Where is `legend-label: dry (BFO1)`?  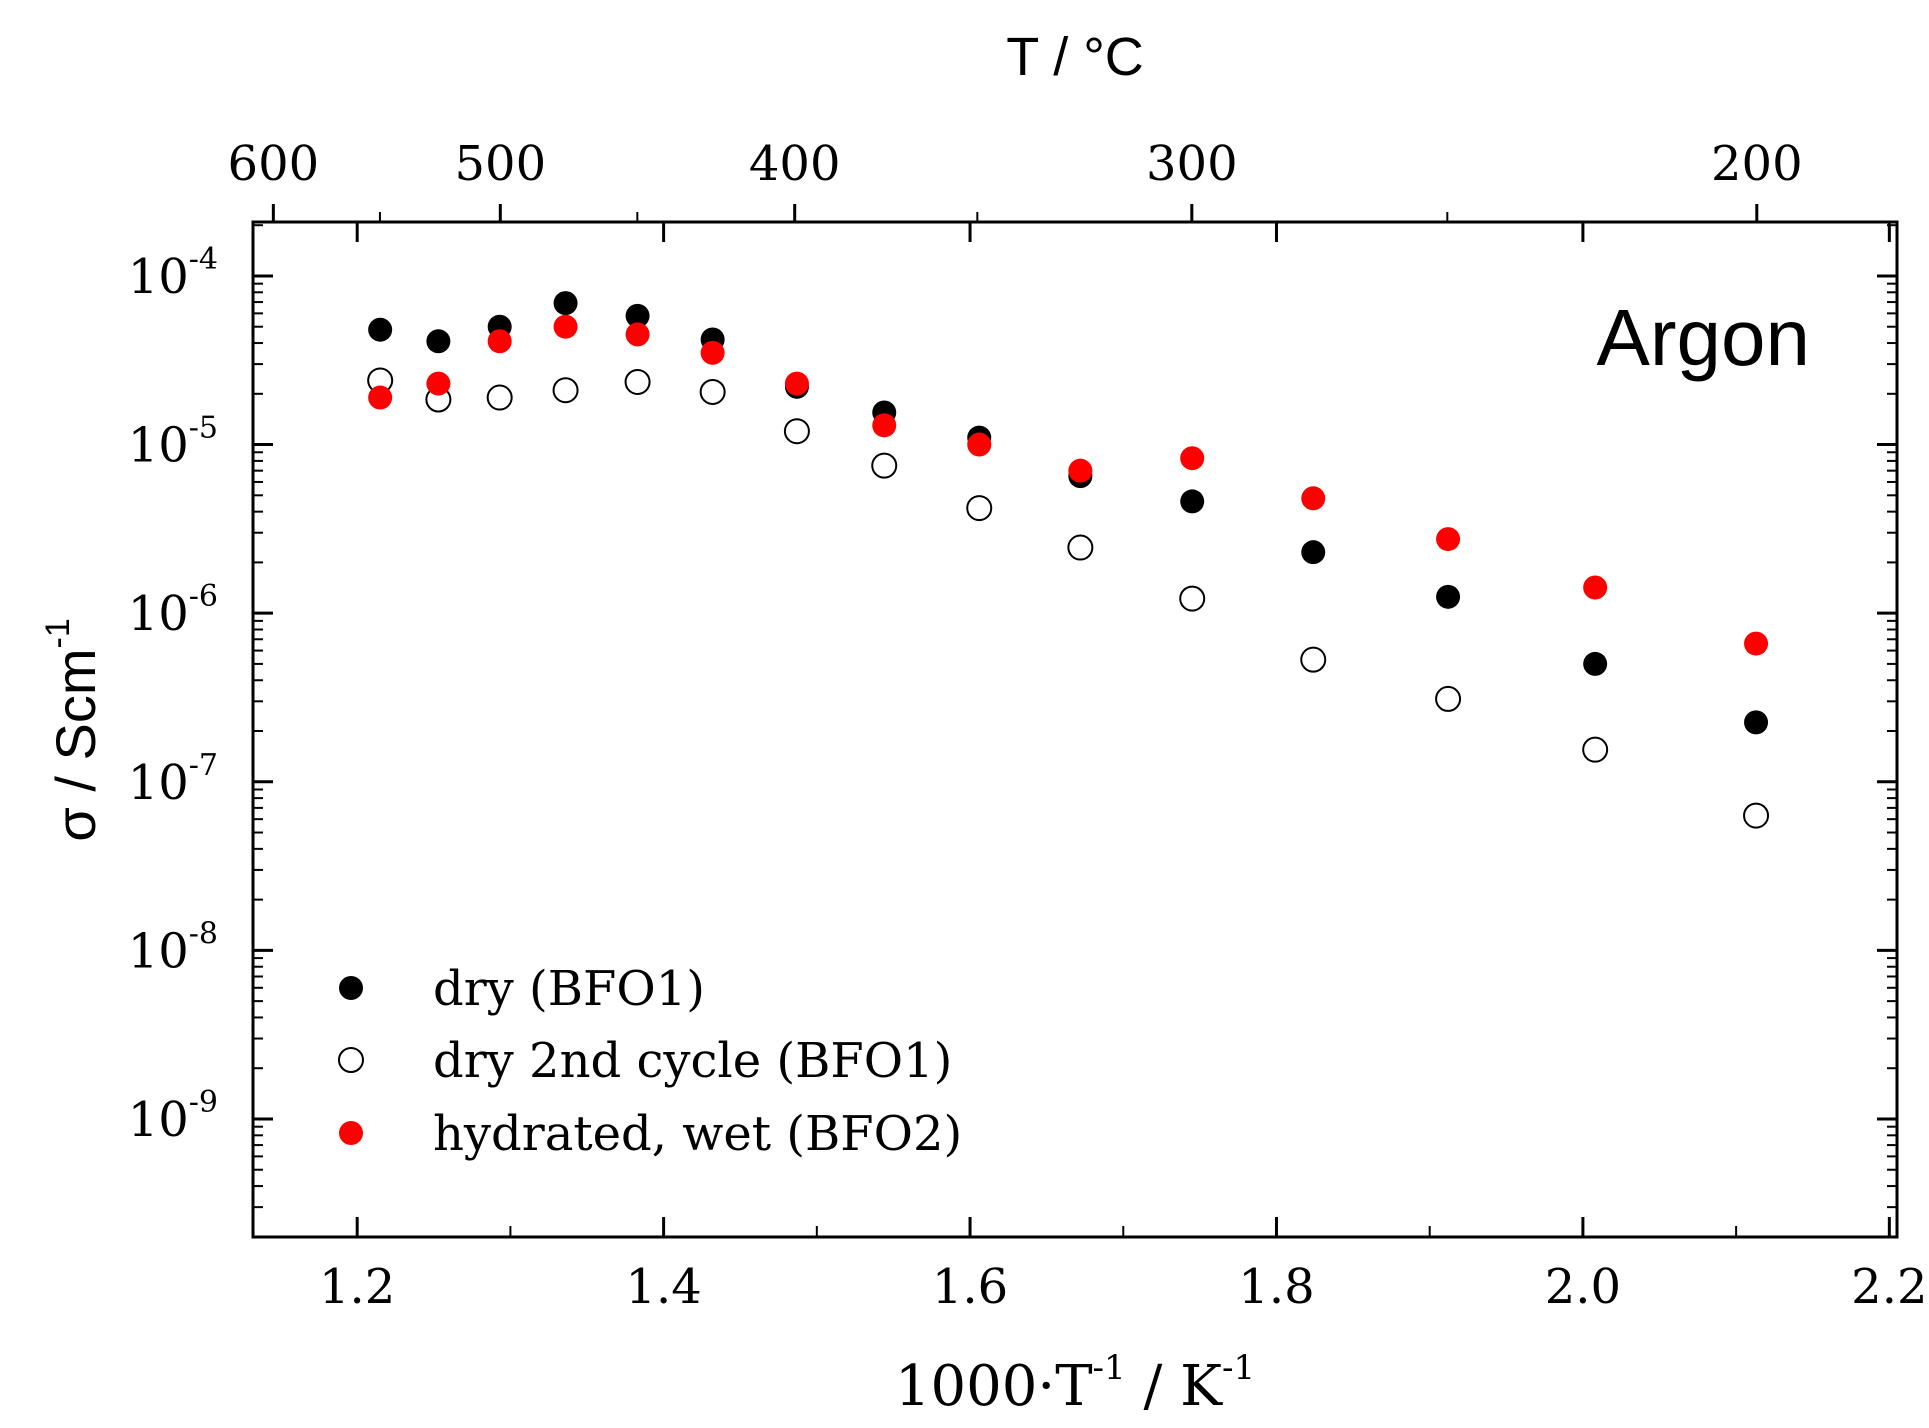 legend-label: dry (BFO1) is located at coordinates (569, 989).